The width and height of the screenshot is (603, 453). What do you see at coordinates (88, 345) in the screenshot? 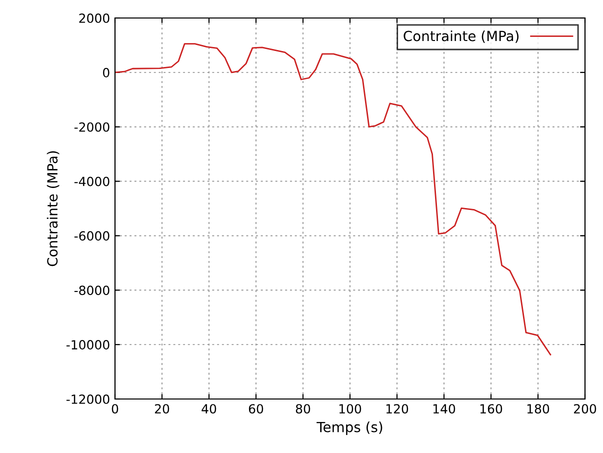
I see `y-tick-label: -10000` at bounding box center [88, 345].